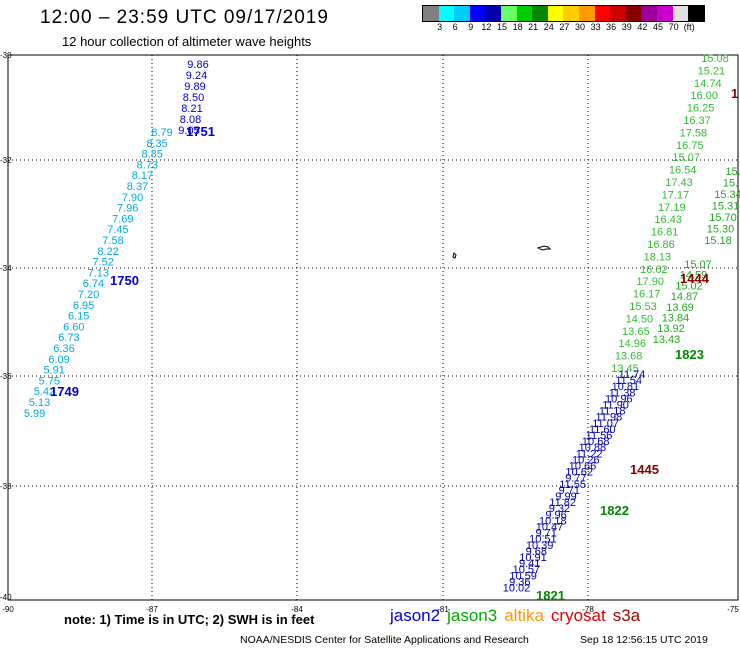 Image resolution: width=740 pixels, height=650 pixels. What do you see at coordinates (622, 393) in the screenshot?
I see `wave-height-label: 11.38` at bounding box center [622, 393].